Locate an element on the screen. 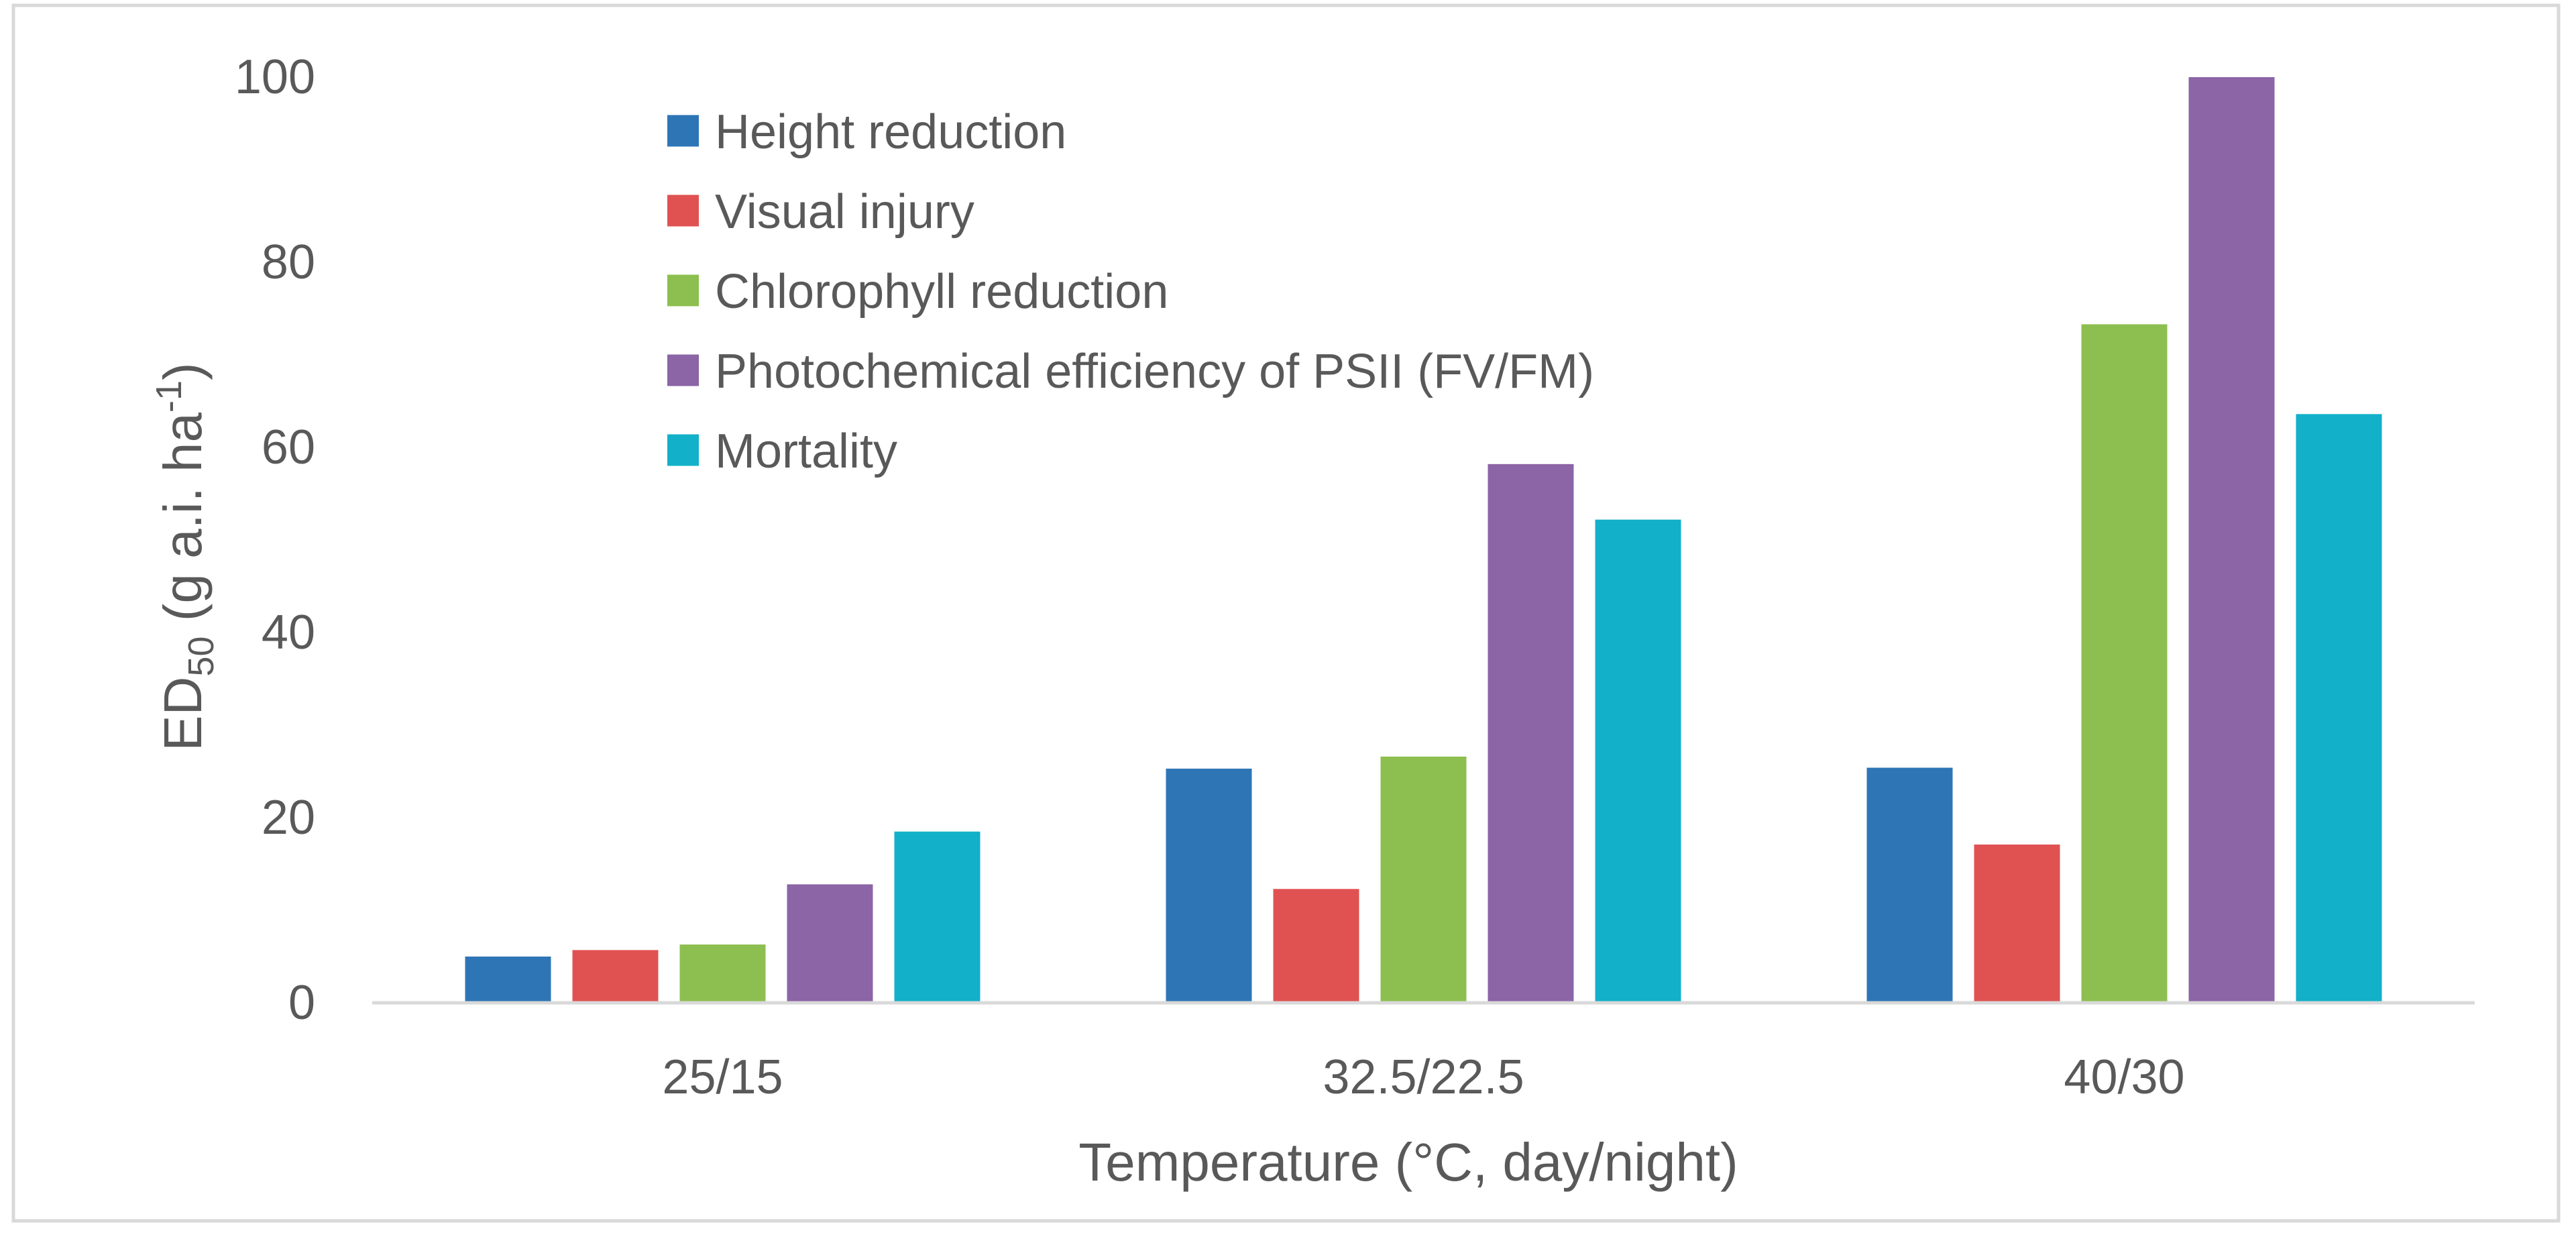  y-axis-title-superscript: -1 is located at coordinates (169, 396).